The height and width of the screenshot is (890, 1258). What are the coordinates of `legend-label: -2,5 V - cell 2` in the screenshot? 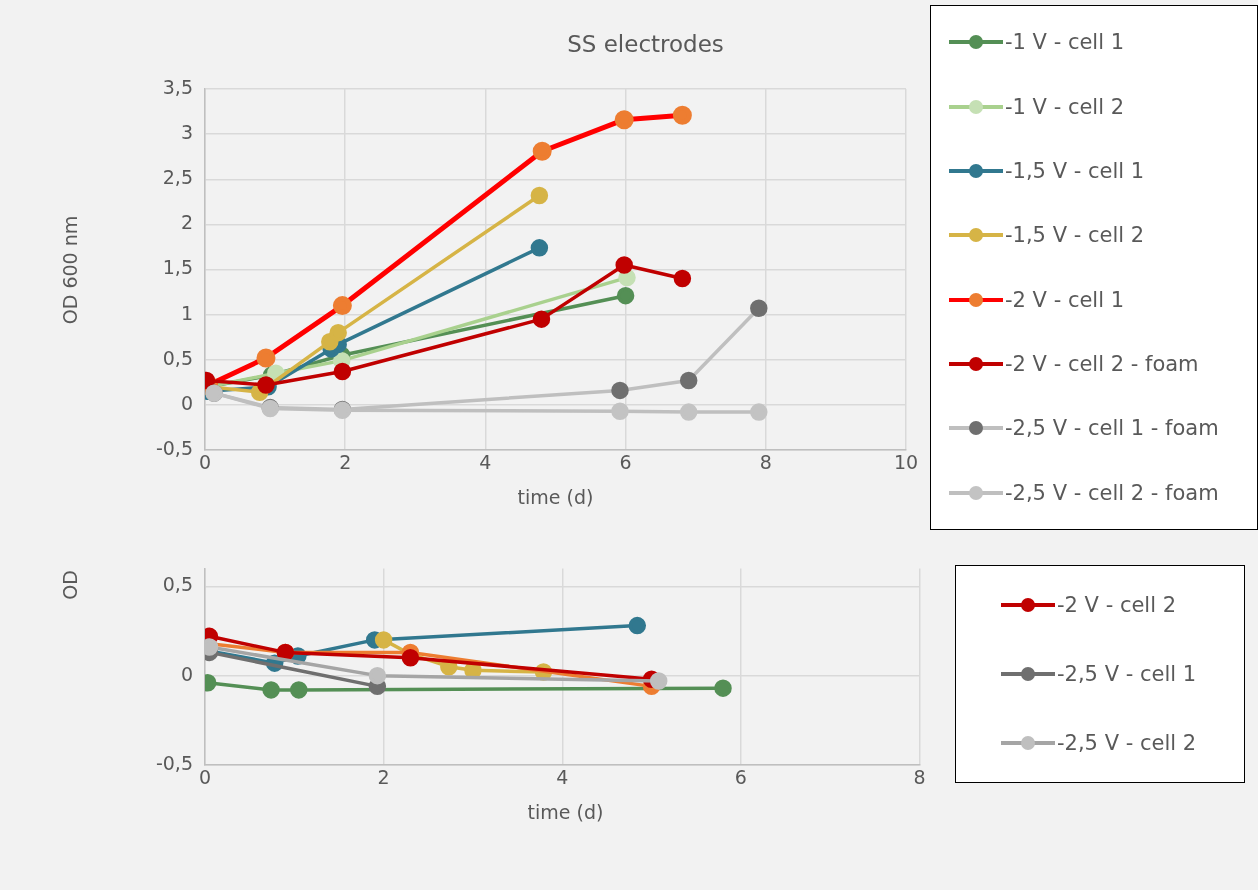 It's located at (1127, 743).